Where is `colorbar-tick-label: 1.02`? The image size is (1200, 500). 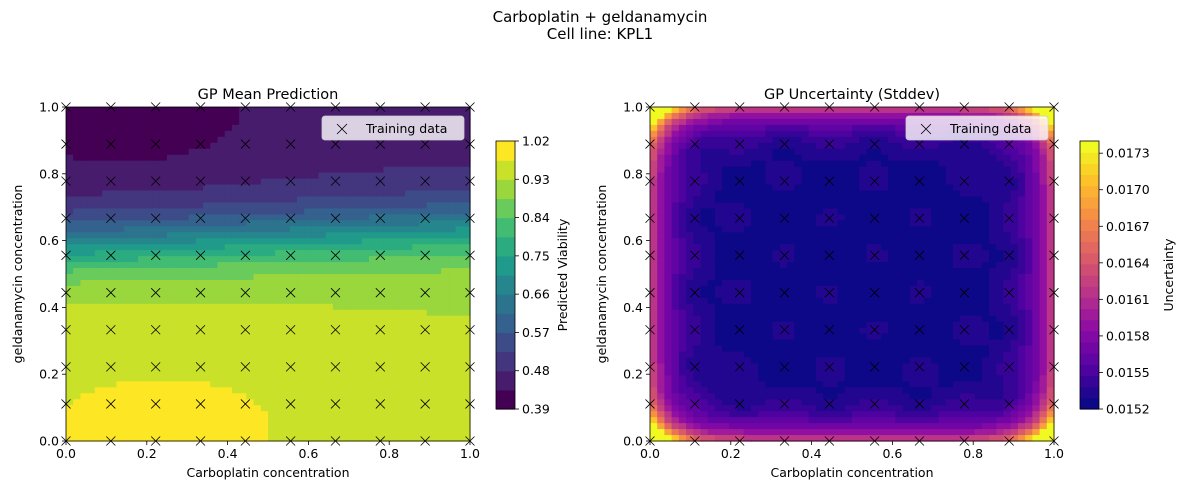
colorbar-tick-label: 1.02 is located at coordinates (536, 141).